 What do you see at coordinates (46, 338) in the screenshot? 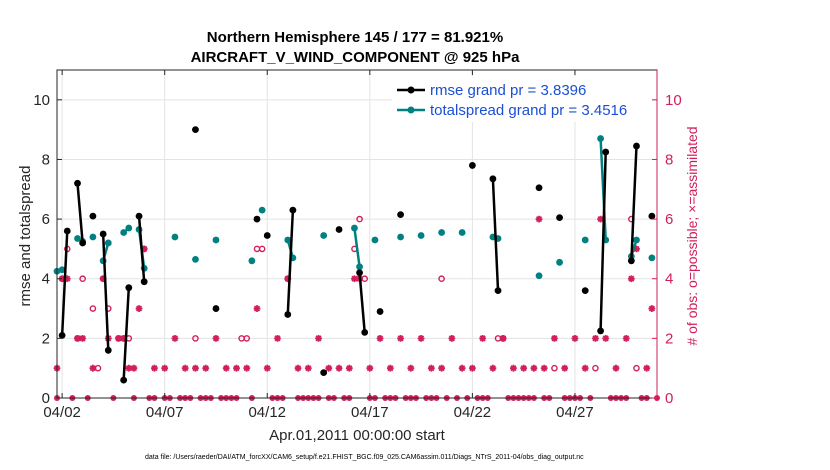
I see `y-tick-label: 2` at bounding box center [46, 338].